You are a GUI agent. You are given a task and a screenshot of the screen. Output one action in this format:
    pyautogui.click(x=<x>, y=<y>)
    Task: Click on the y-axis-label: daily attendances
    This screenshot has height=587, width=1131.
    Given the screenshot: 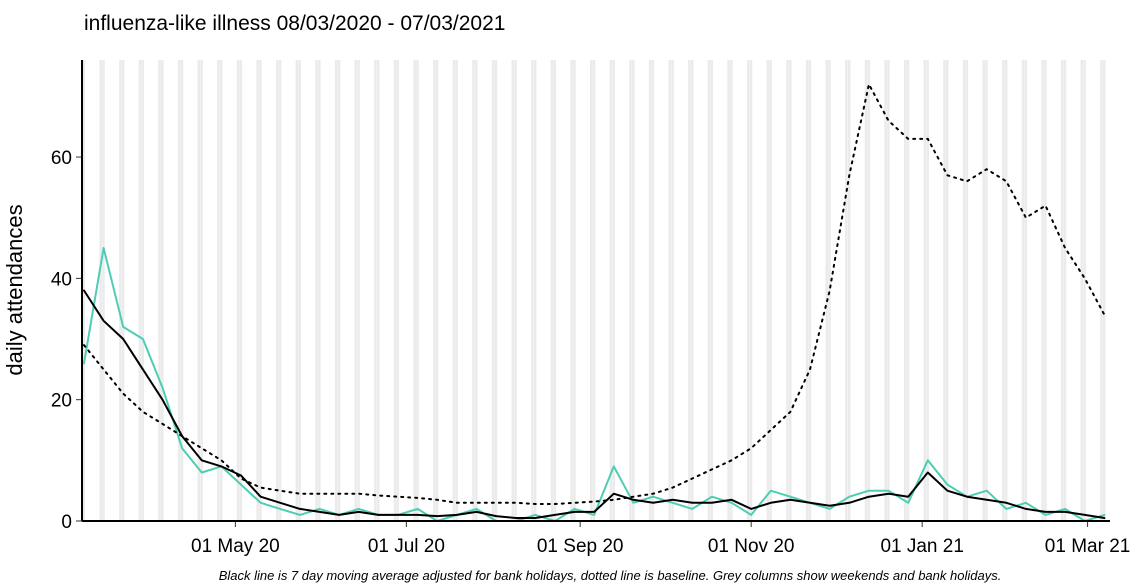 What is the action you would take?
    pyautogui.click(x=14, y=289)
    